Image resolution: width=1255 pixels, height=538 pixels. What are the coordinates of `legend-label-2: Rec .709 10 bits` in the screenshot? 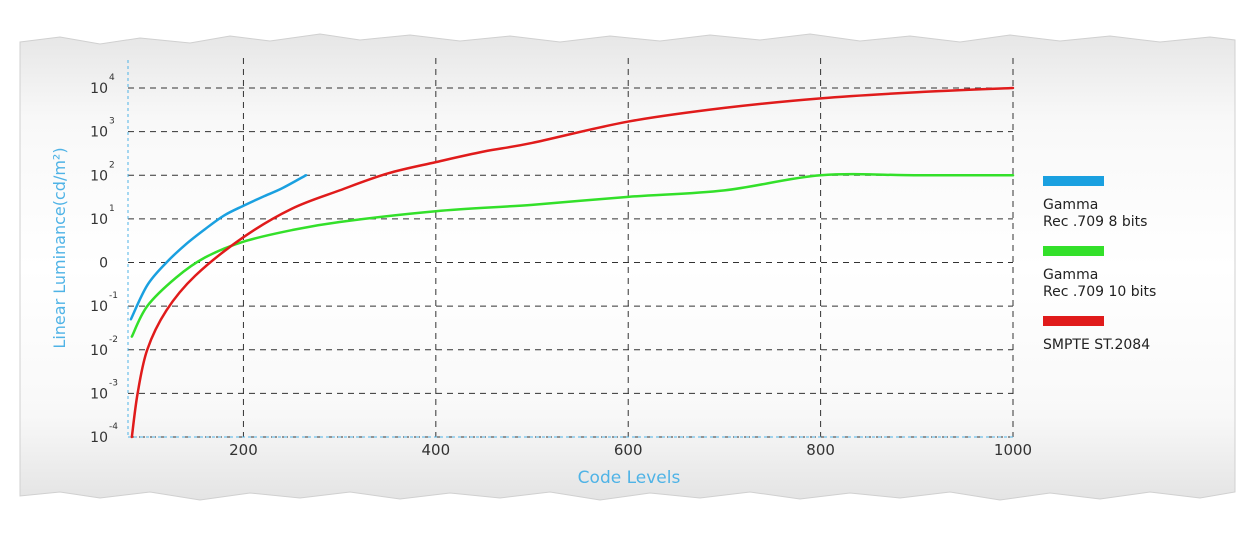 It's located at (1099, 292).